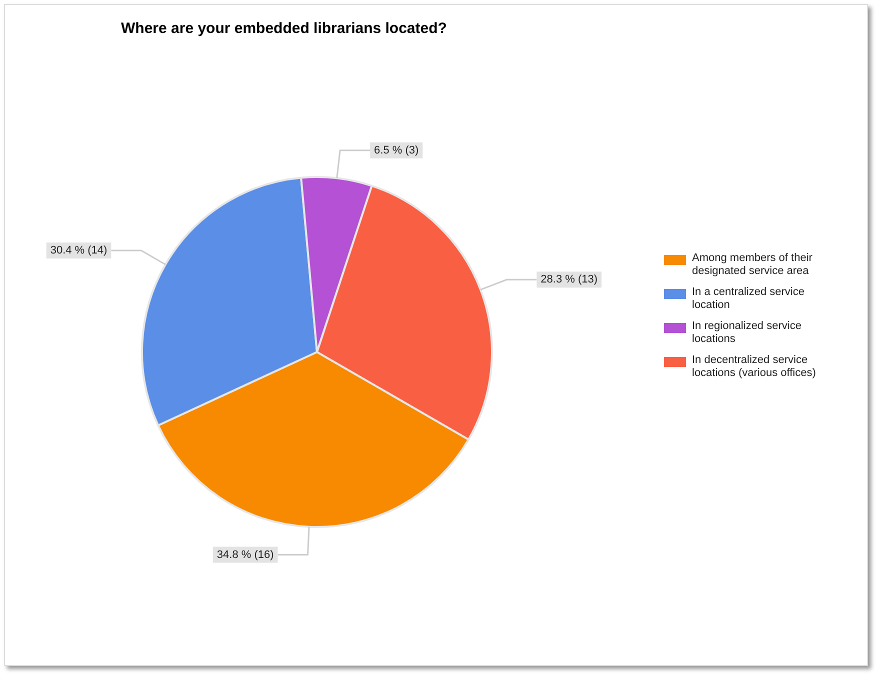  Describe the element at coordinates (284, 28) in the screenshot. I see `chart-title: Where are your embedded librarians located?` at that location.